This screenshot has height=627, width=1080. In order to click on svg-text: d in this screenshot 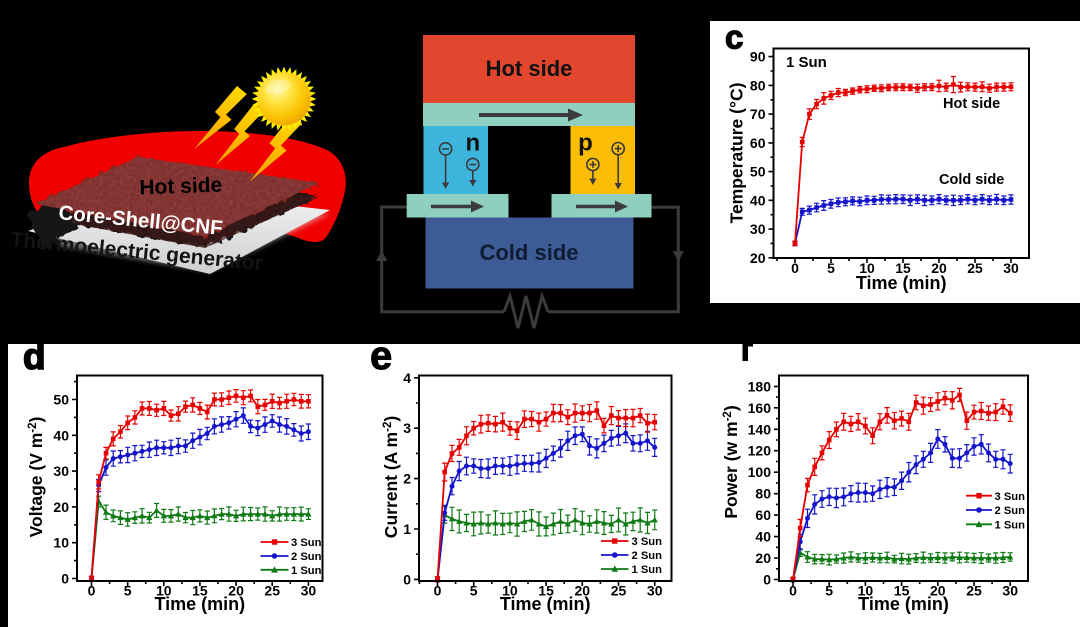, I will do `click(34, 356)`.